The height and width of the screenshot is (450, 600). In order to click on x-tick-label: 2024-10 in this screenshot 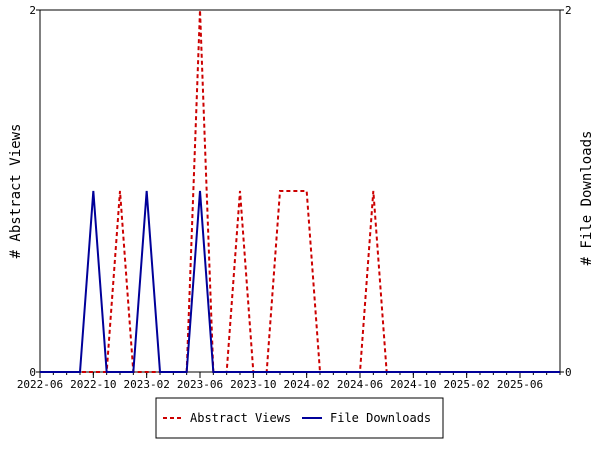, I will do `click(413, 384)`.